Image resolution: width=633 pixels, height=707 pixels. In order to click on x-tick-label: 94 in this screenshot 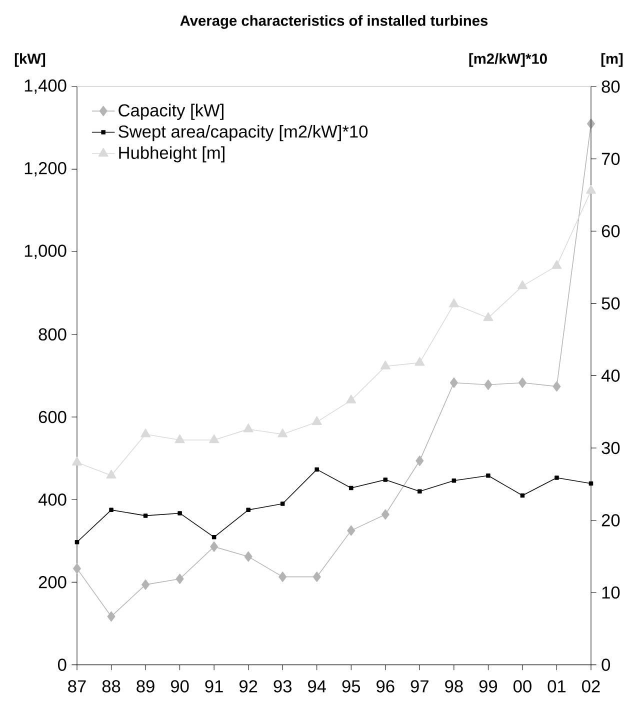, I will do `click(317, 686)`.